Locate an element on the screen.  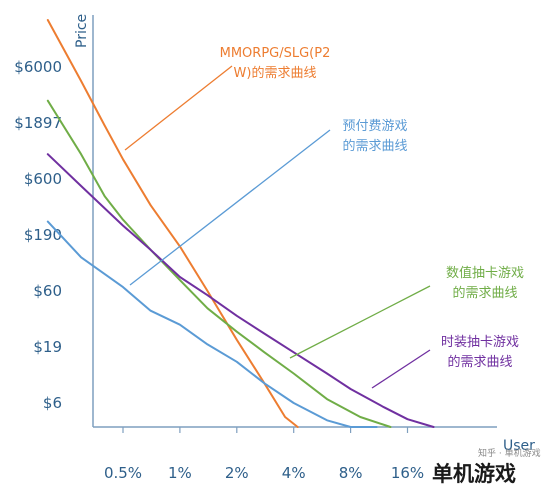
x-tick-label: 2% is located at coordinates (237, 473).